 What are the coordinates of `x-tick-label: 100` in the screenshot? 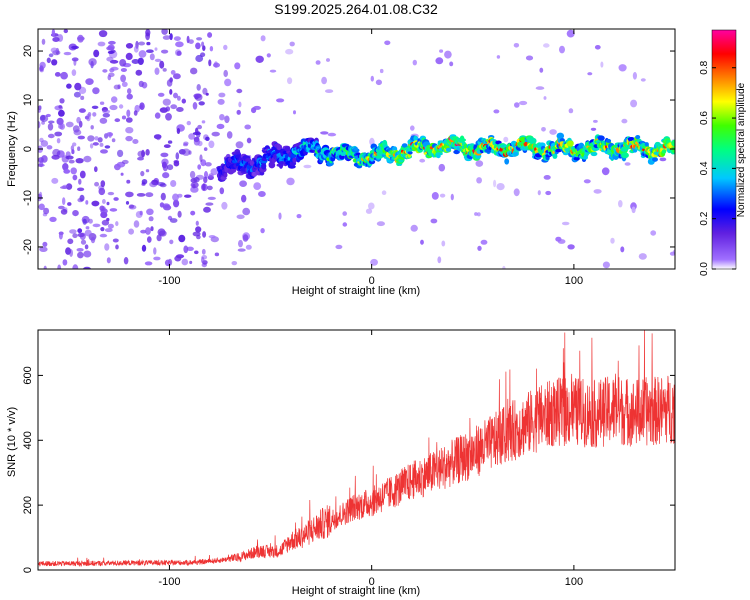 It's located at (574, 281).